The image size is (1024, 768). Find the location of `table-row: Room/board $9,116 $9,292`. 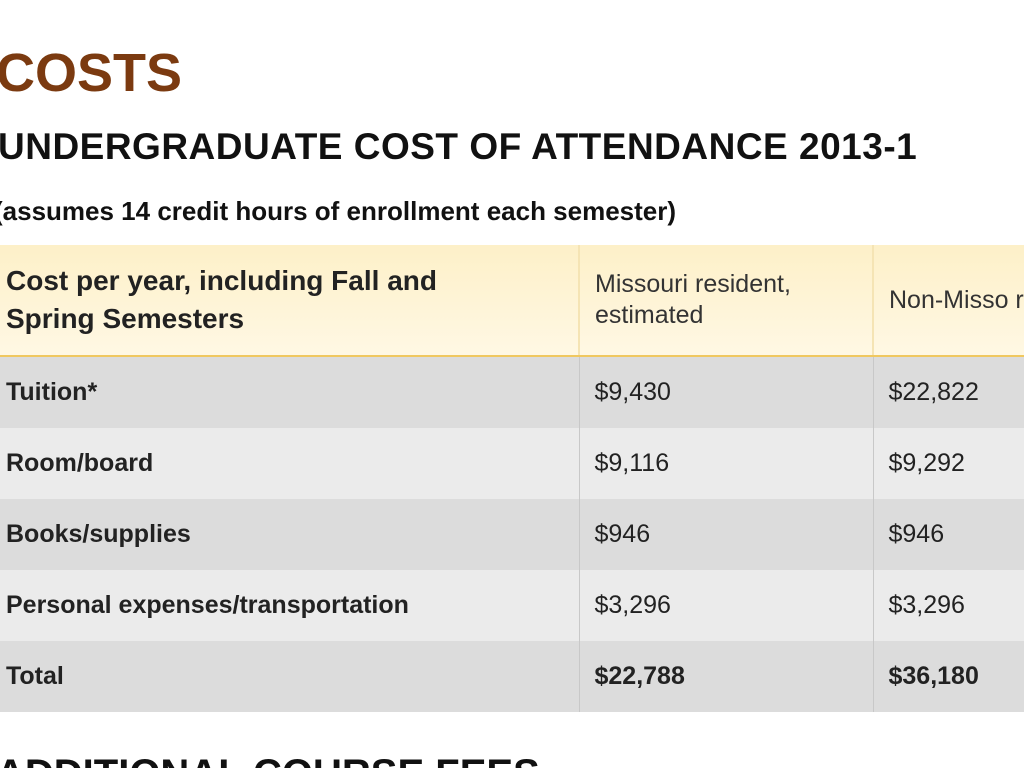

table-row: Room/board $9,116 $9,292 is located at coordinates (512, 463).